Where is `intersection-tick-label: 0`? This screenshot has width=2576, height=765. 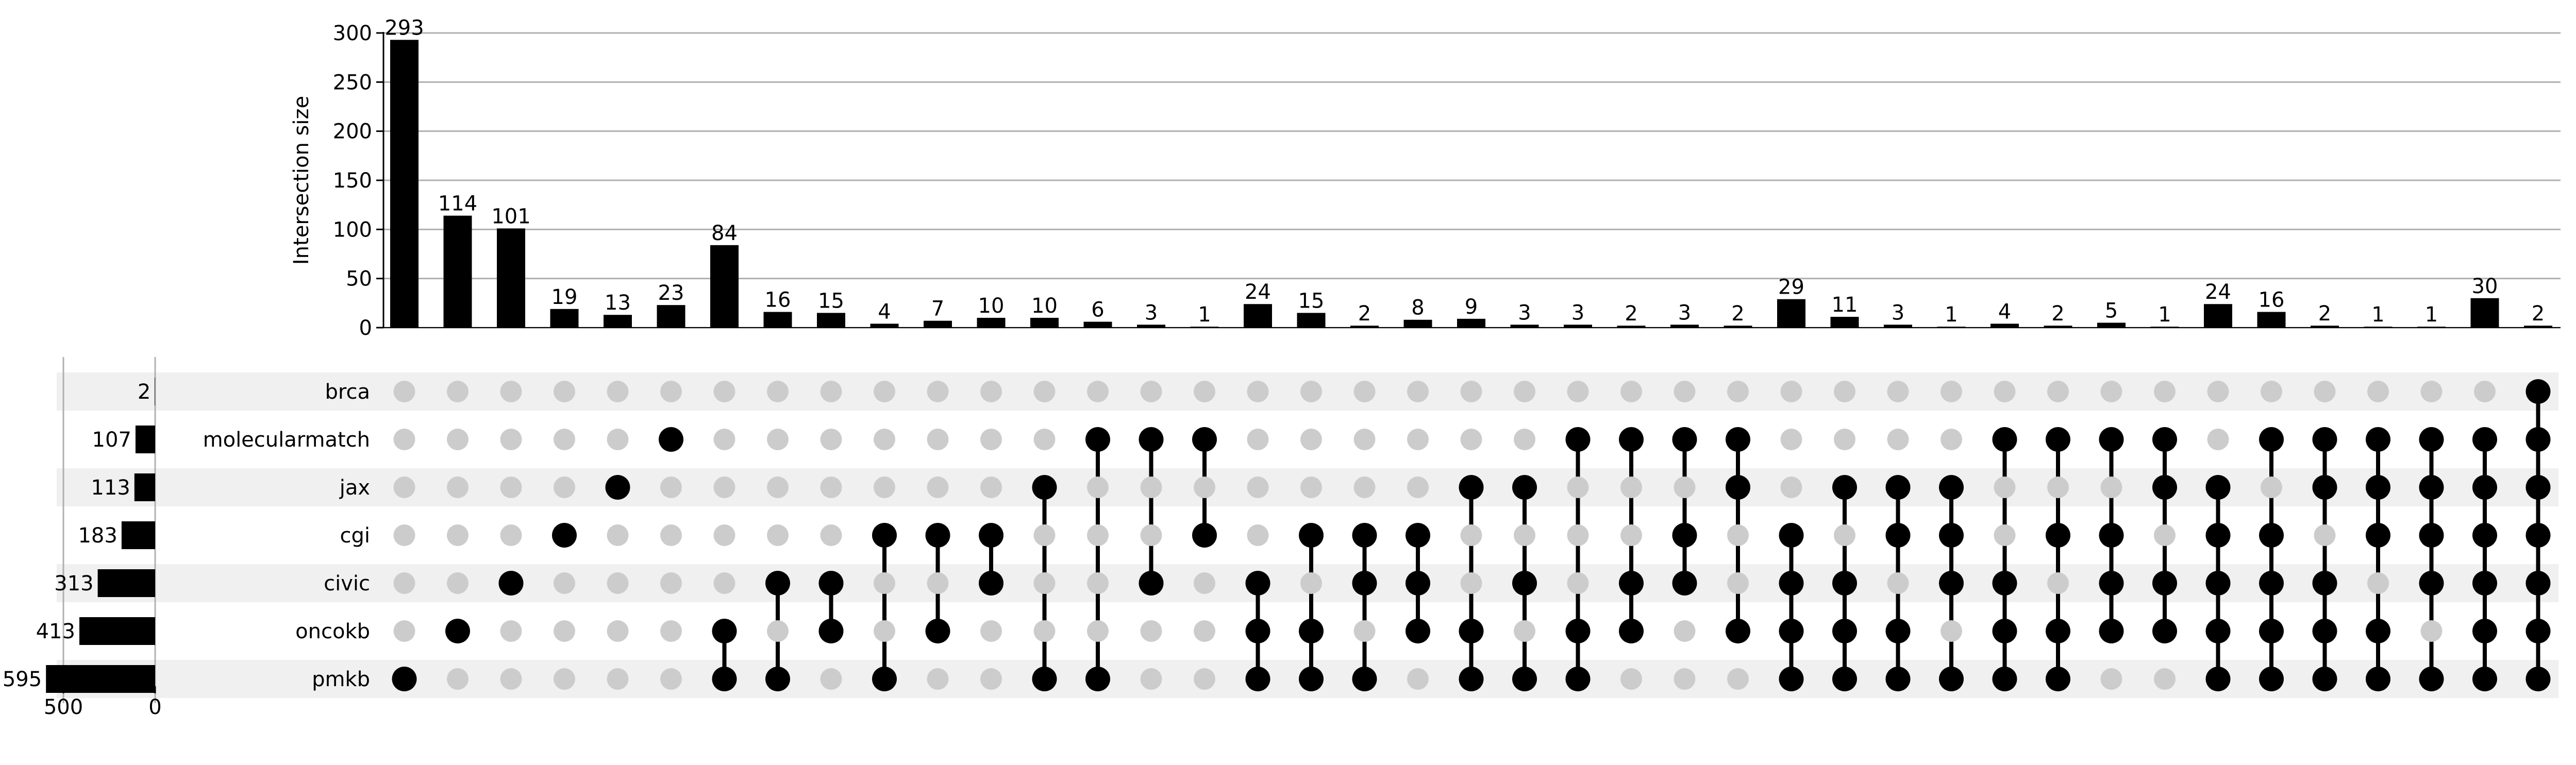 intersection-tick-label: 0 is located at coordinates (365, 328).